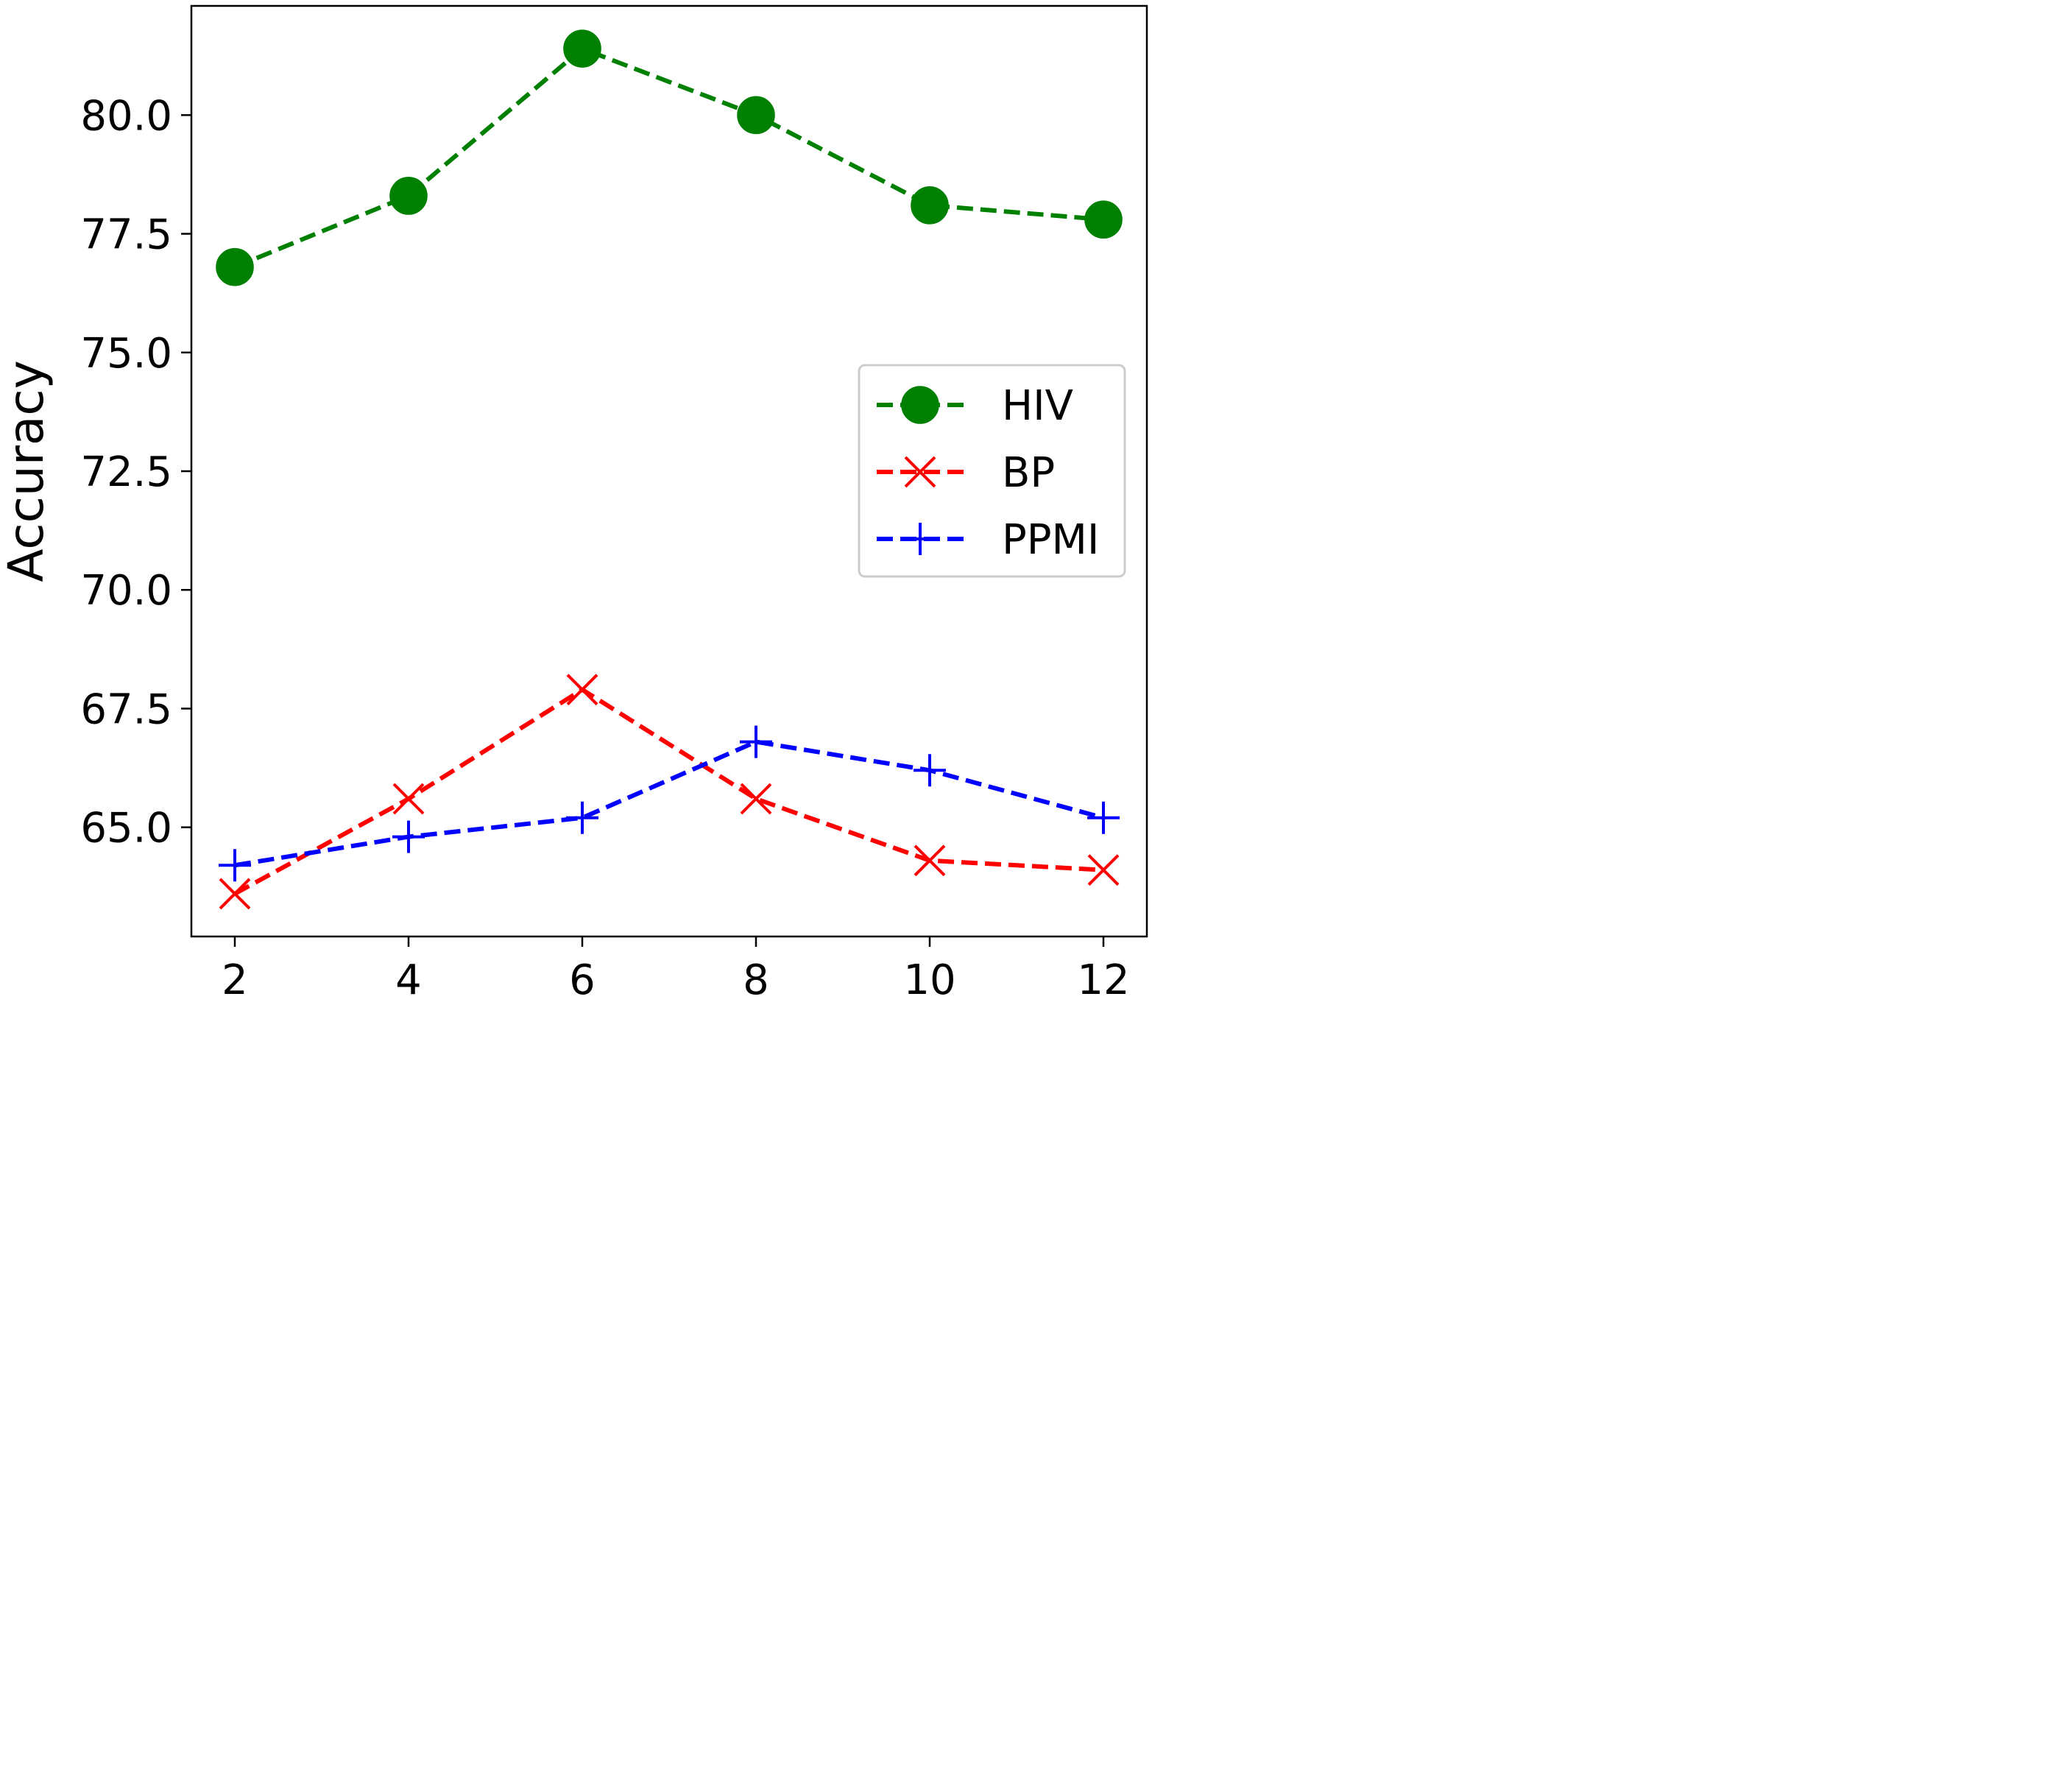 The image size is (2067, 1792). What do you see at coordinates (126, 116) in the screenshot?
I see `y-tick-label: 80.0` at bounding box center [126, 116].